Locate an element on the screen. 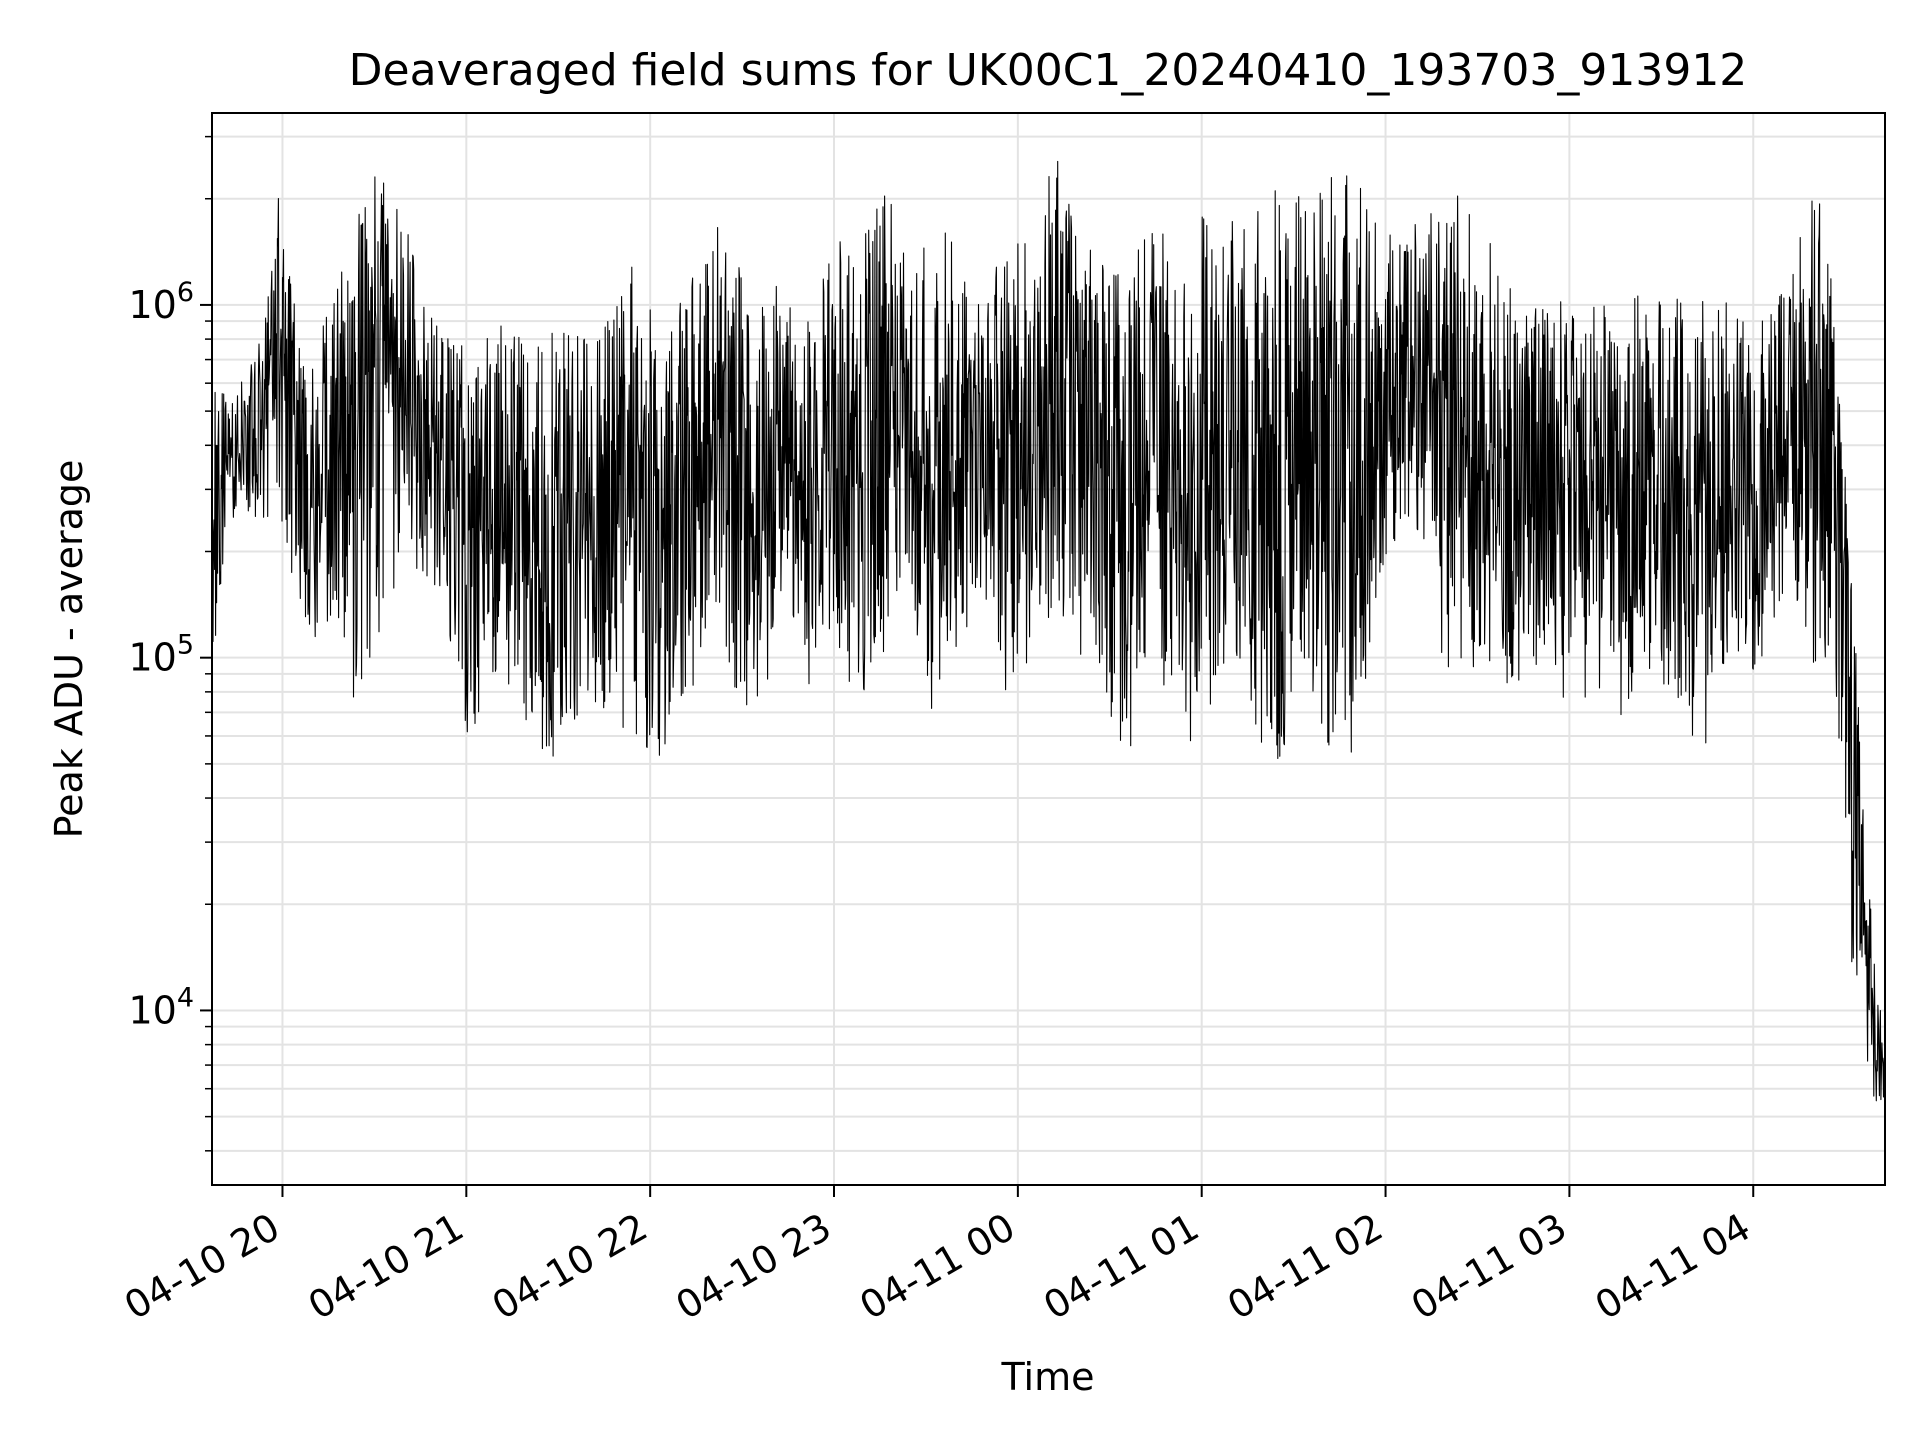 The height and width of the screenshot is (1440, 1920). y-axis-label: Peak ADU - average is located at coordinates (69, 649).